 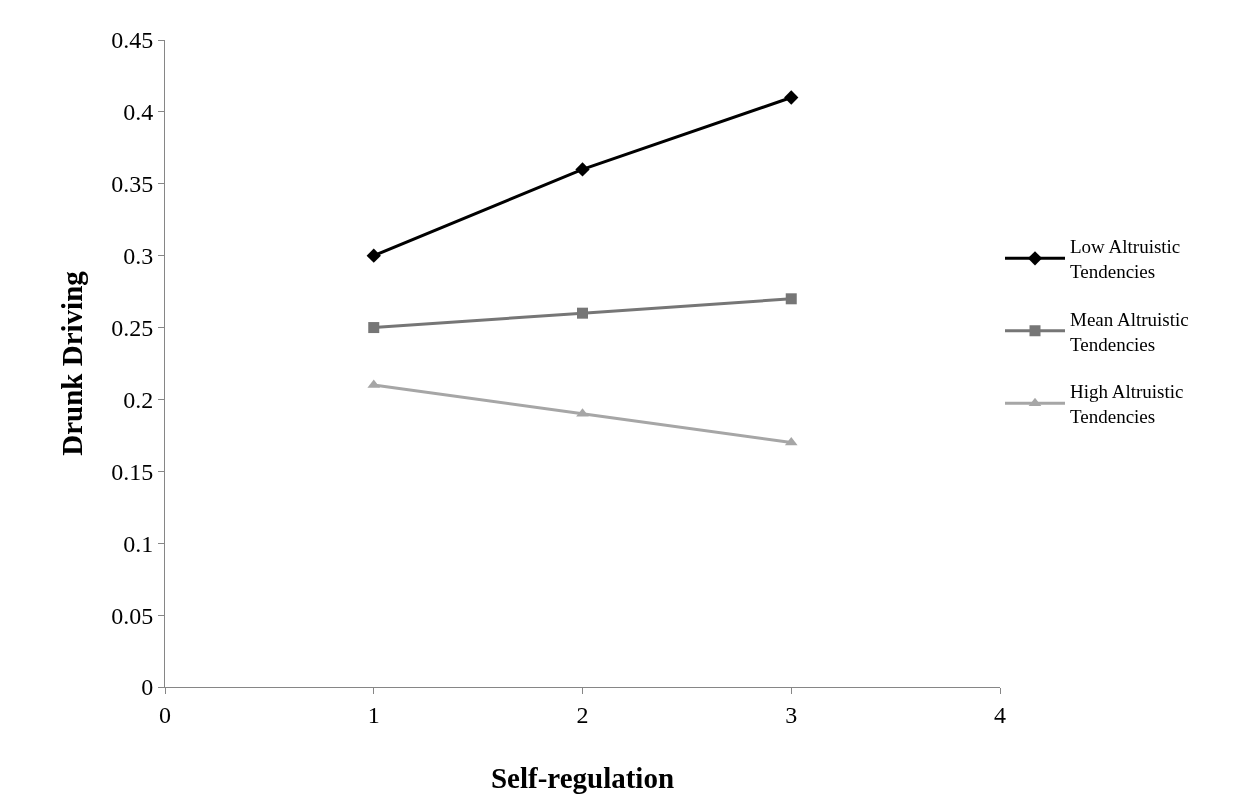 What do you see at coordinates (1129, 331) in the screenshot?
I see `legend-label: Mean Altruistic Tendencies` at bounding box center [1129, 331].